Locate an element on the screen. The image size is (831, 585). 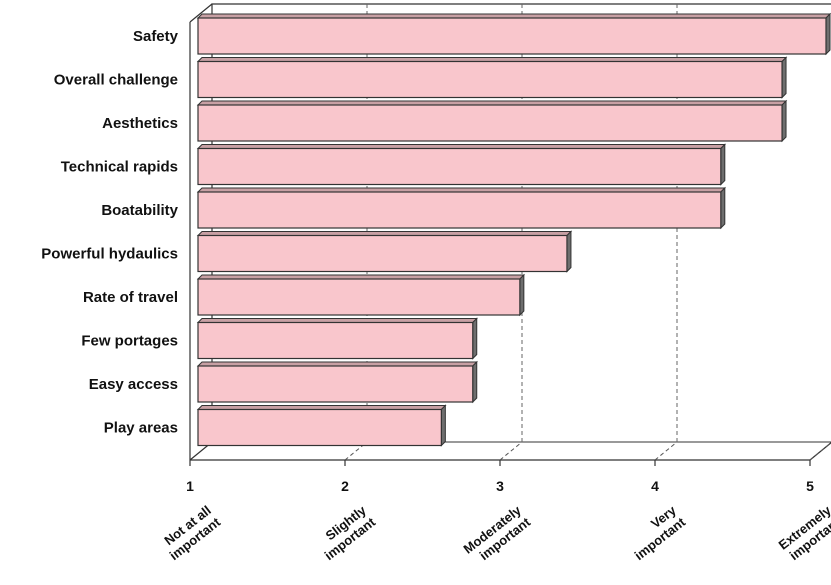
x-tick-label-3: 3 is located at coordinates (500, 486).